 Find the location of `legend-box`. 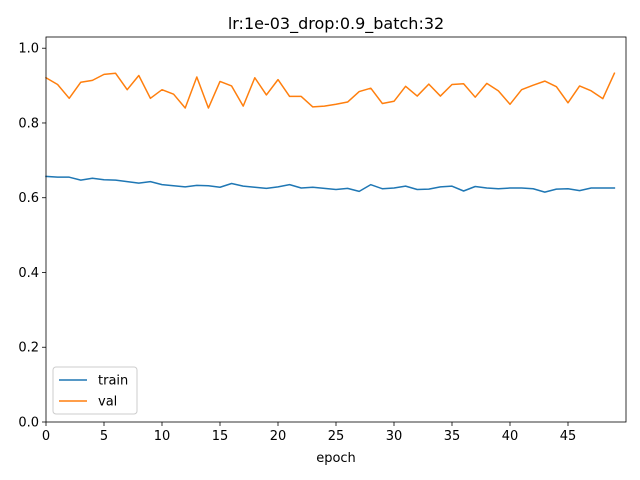

legend-box is located at coordinates (95, 390).